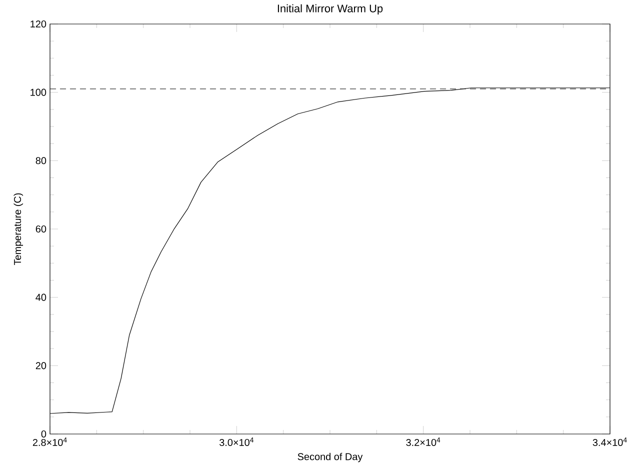 This screenshot has width=630, height=474. Describe the element at coordinates (49, 442) in the screenshot. I see `x-tick-label: 2.8×10$^{4}$` at that location.